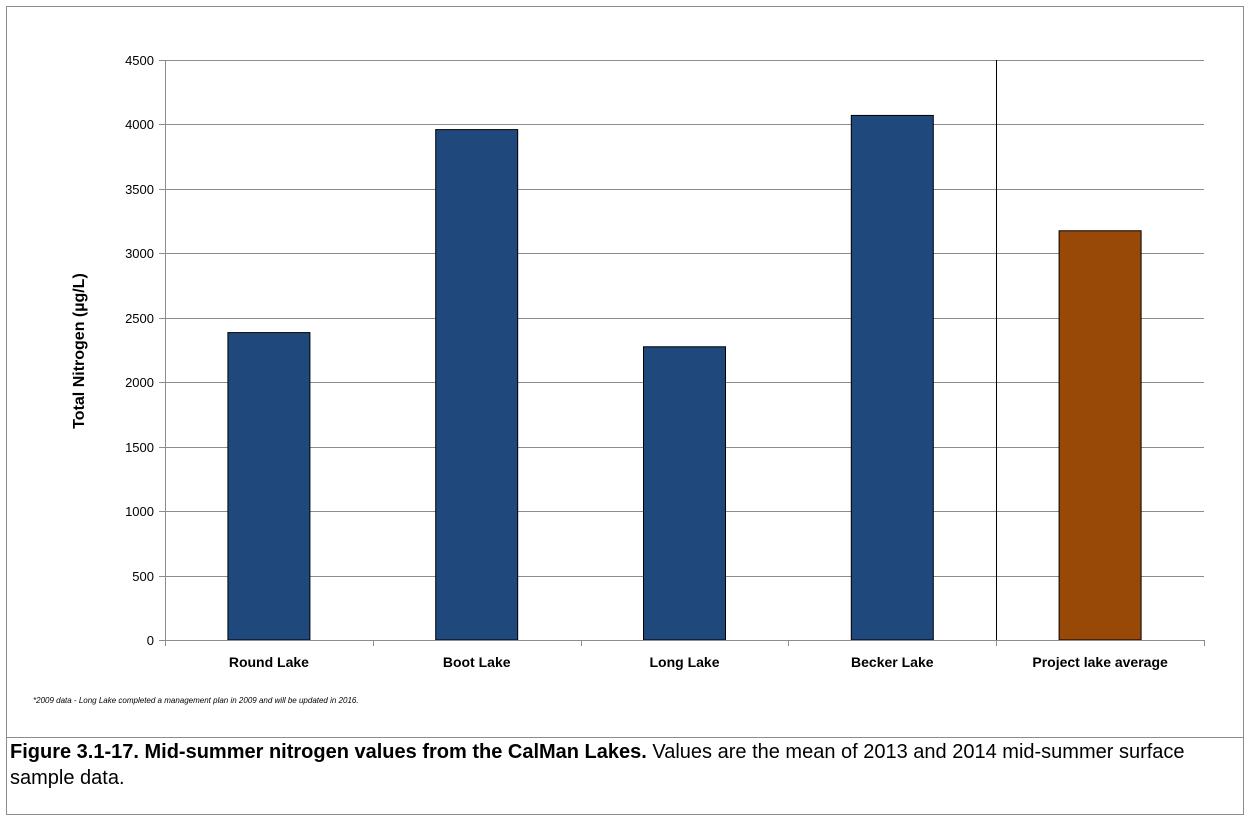 The image size is (1250, 821). What do you see at coordinates (625, 737) in the screenshot?
I see `caption-divider` at bounding box center [625, 737].